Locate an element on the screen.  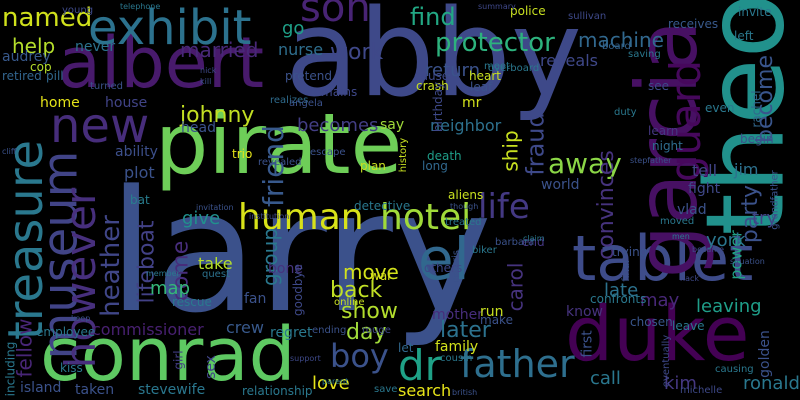
word-invitation: invitation is located at coordinates (215, 207).